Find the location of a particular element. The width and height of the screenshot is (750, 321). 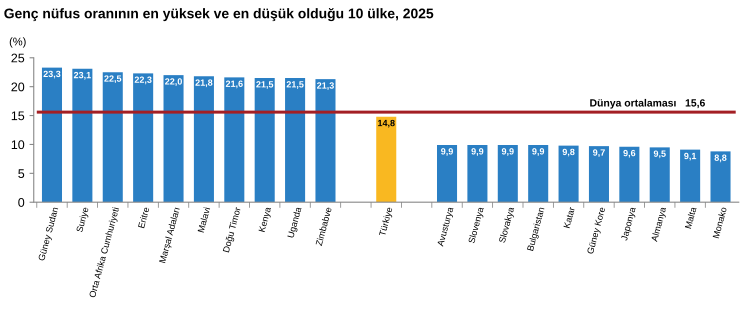

x-tick-label: Eritre is located at coordinates (144, 217).